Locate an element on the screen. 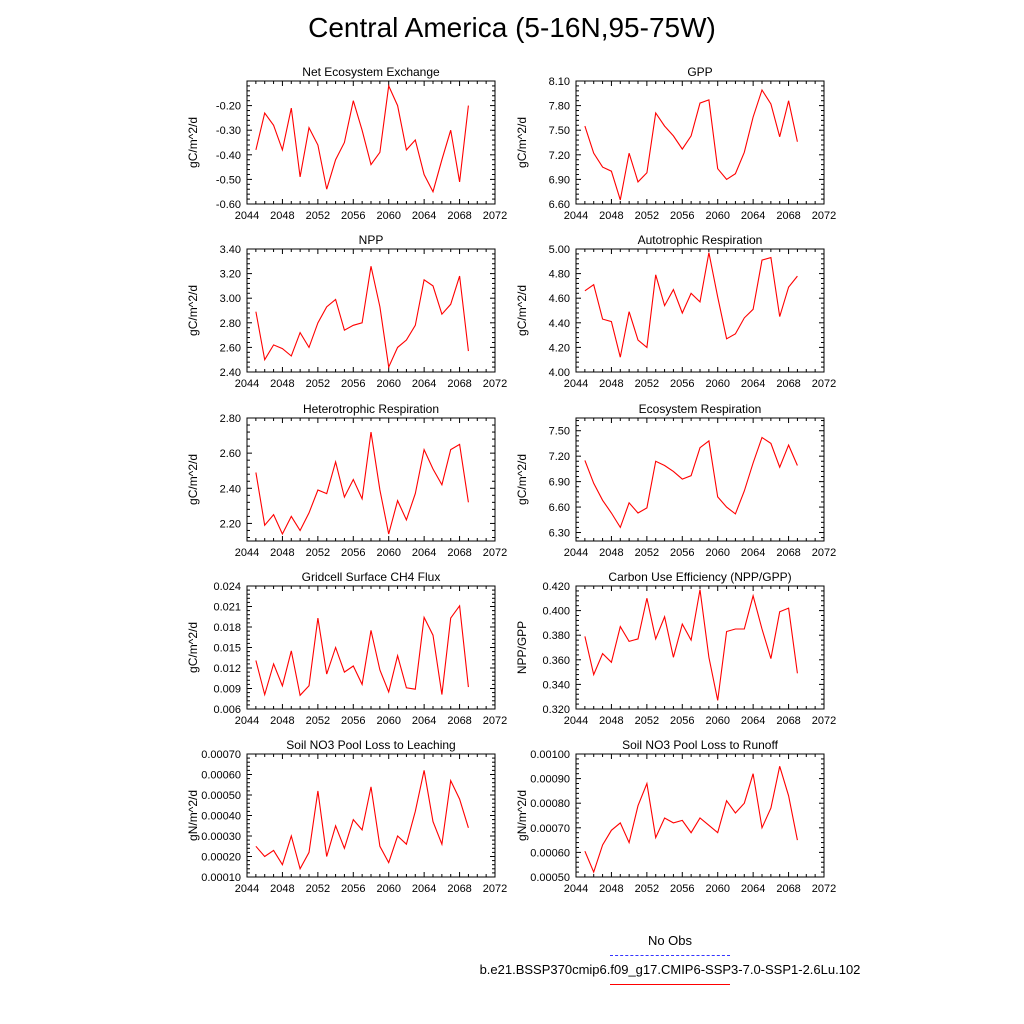 This screenshot has height=1024, width=1024. panel-title: NPP is located at coordinates (371, 240).